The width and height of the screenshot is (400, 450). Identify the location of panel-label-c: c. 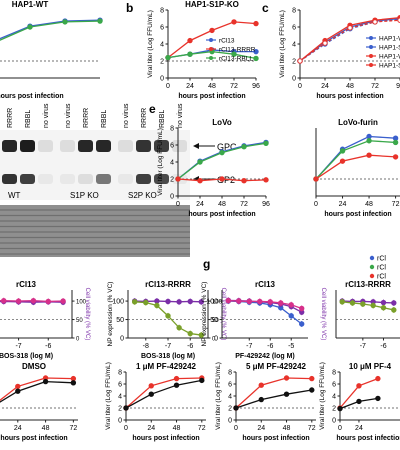
(265, 8).